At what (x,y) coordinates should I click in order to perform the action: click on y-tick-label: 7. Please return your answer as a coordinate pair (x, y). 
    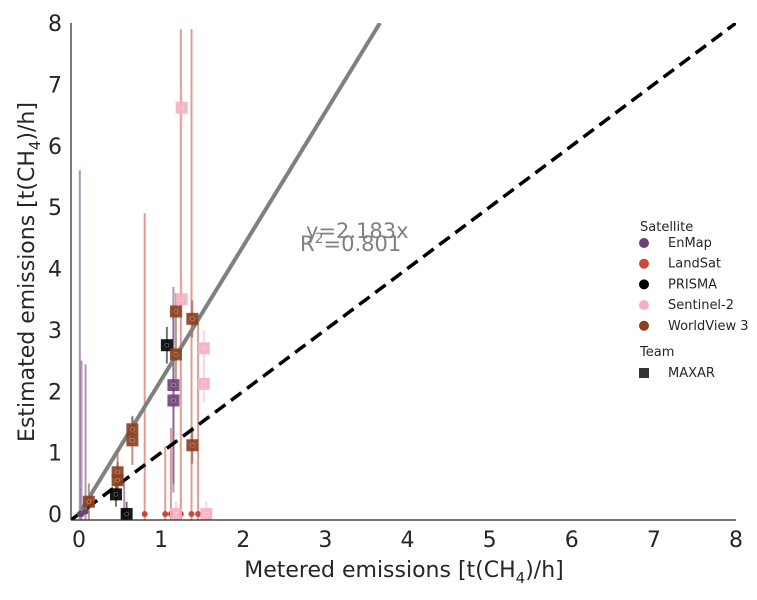
    Looking at the image, I should click on (55, 85).